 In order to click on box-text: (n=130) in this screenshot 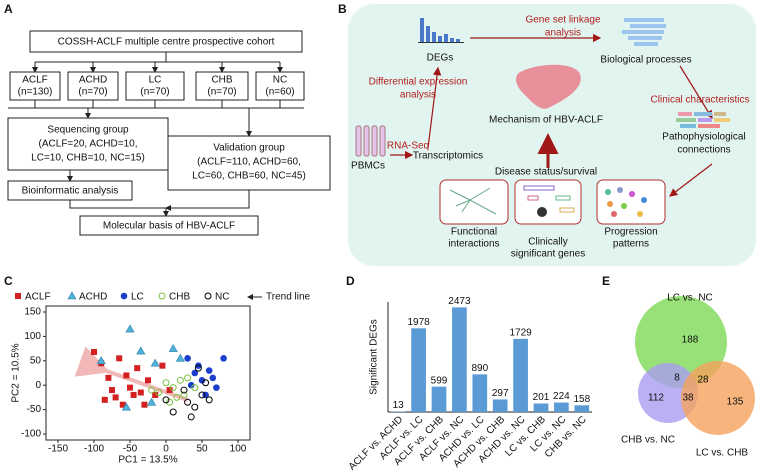, I will do `click(35, 92)`.